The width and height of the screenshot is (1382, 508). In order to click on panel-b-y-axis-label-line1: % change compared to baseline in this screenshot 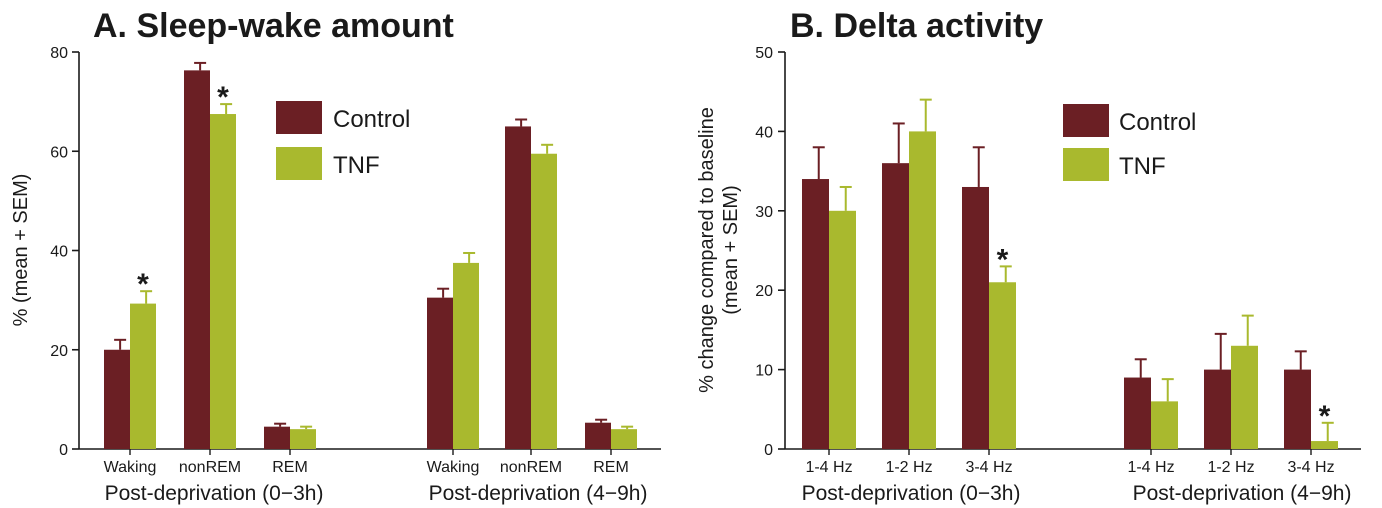, I will do `click(707, 250)`.